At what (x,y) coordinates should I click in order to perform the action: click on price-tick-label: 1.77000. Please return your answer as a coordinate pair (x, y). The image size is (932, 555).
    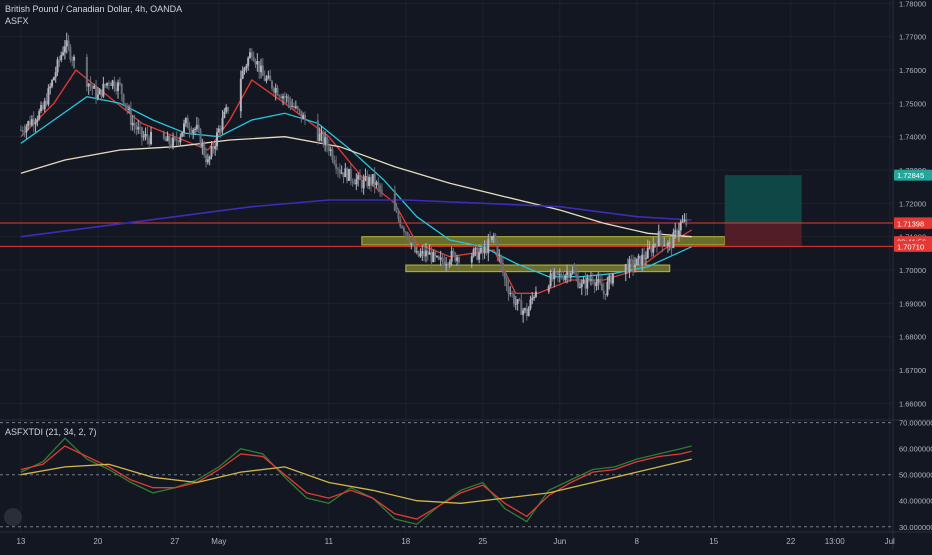
    Looking at the image, I should click on (912, 37).